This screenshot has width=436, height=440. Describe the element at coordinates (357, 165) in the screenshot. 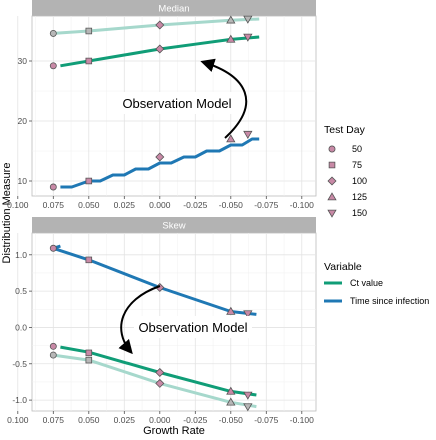

I see `legend-label-day-75: 75` at that location.